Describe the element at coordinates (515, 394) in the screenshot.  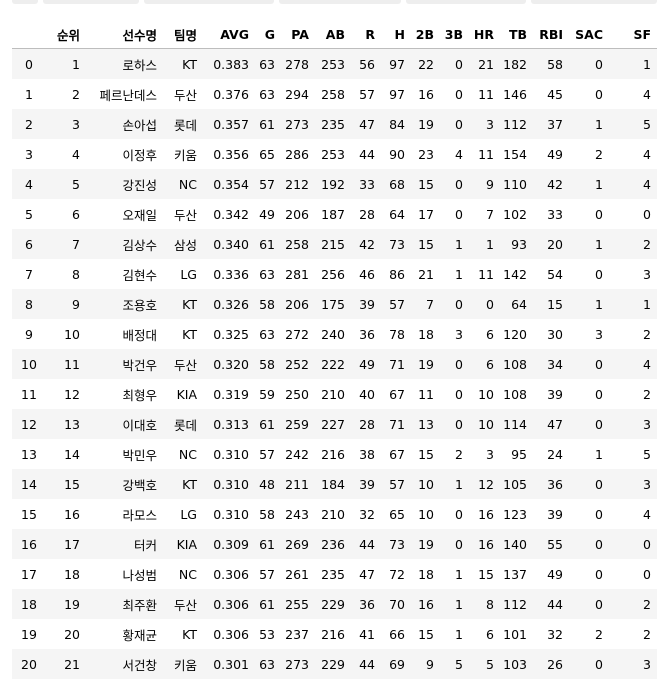
I see `table-cell: 108` at that location.